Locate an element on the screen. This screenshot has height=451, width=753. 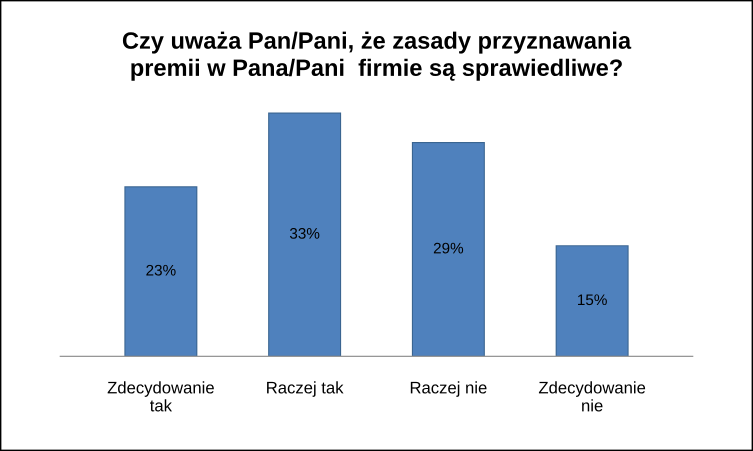
data-label: 29% is located at coordinates (449, 248).